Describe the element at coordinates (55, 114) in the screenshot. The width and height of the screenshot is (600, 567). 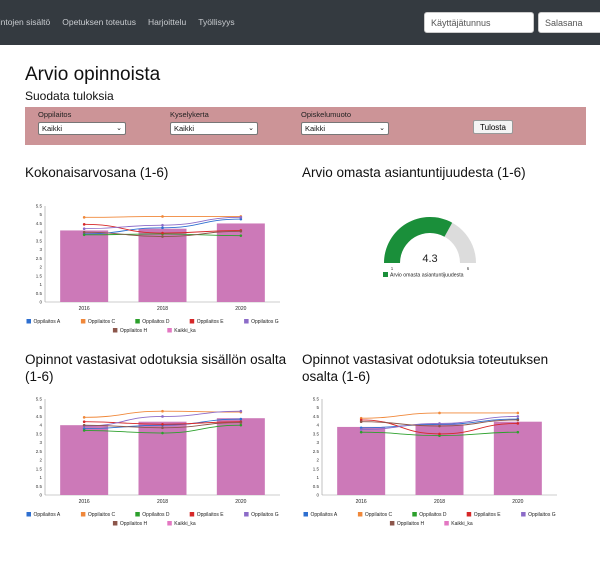
I see `filter-label: Oppilaitos` at that location.